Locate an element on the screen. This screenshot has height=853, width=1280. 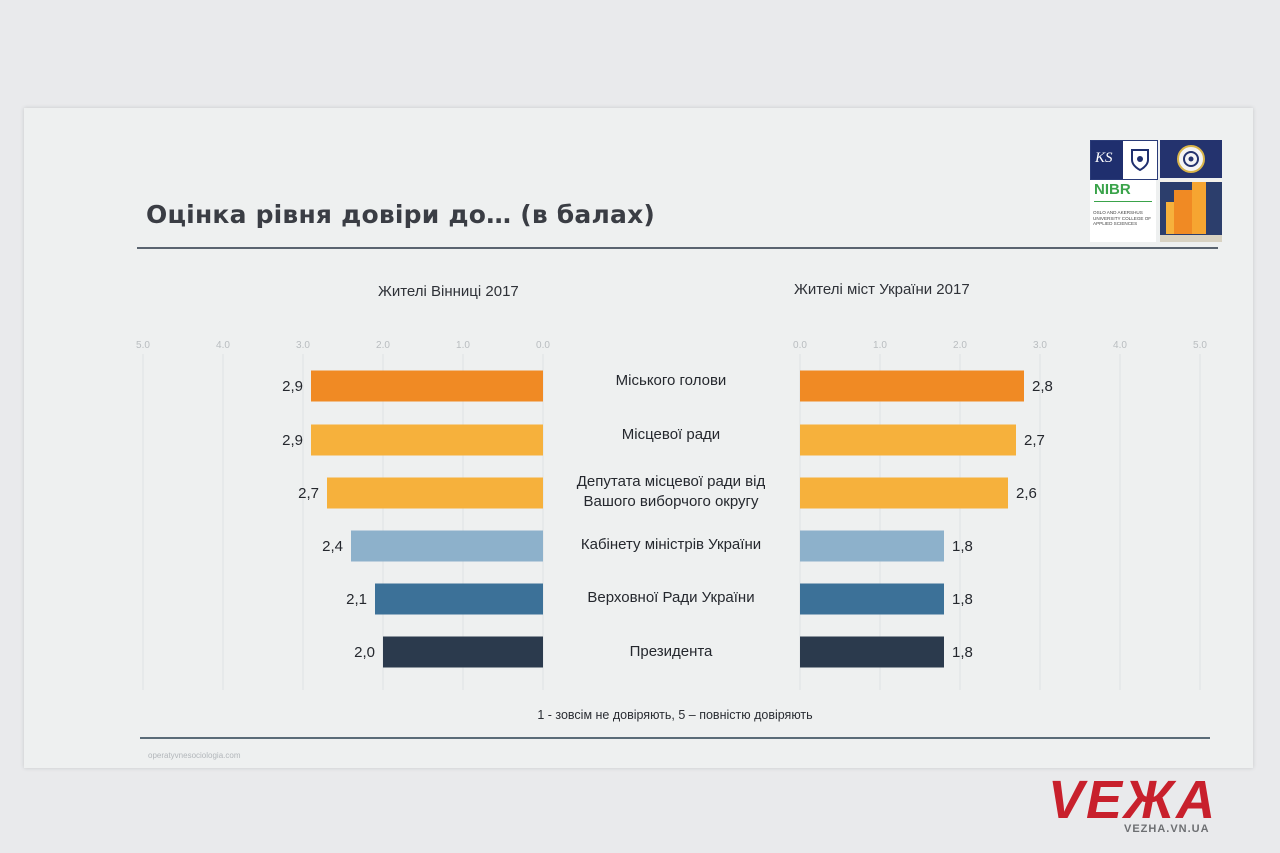
category-label-parliament: Верховної Ради України is located at coordinates (671, 598).